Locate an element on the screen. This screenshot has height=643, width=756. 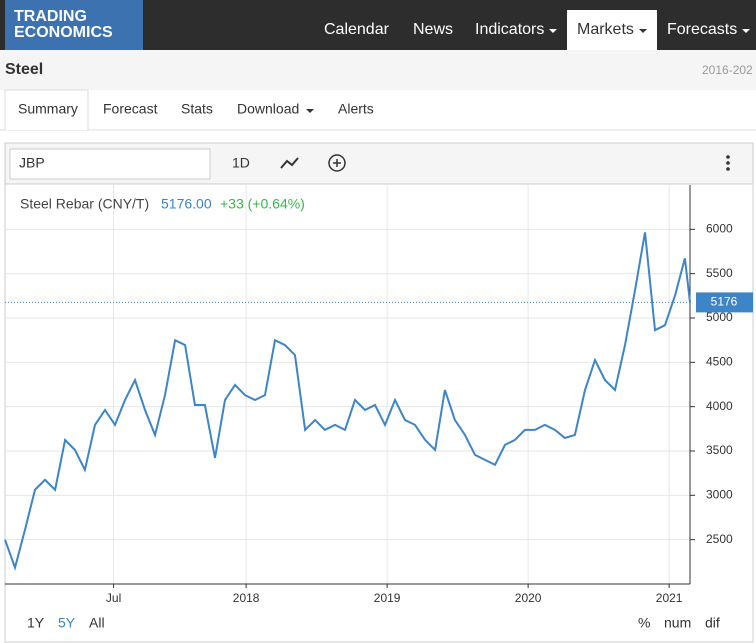
nav-item: Indicators is located at coordinates (509, 29).